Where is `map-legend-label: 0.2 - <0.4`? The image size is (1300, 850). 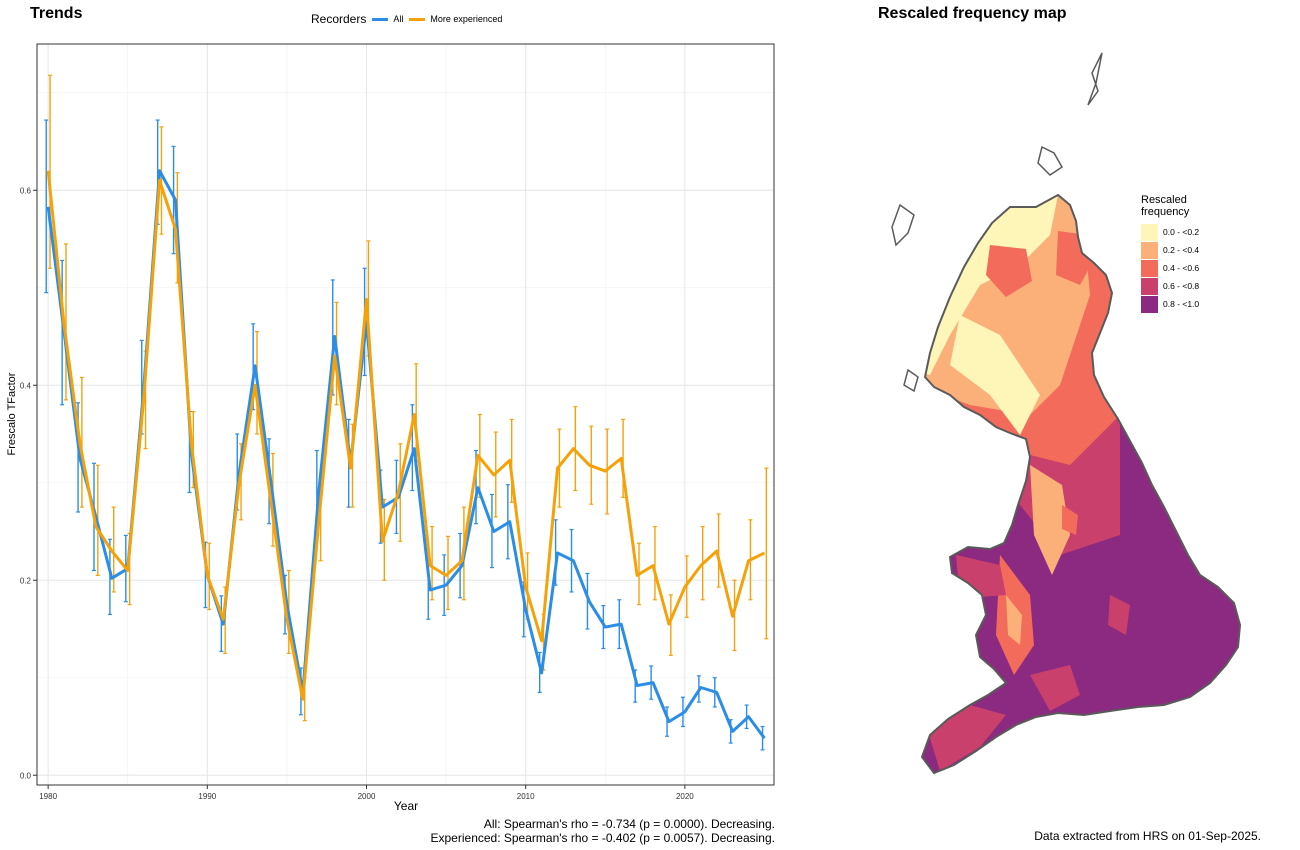 map-legend-label: 0.2 - <0.4 is located at coordinates (1181, 250).